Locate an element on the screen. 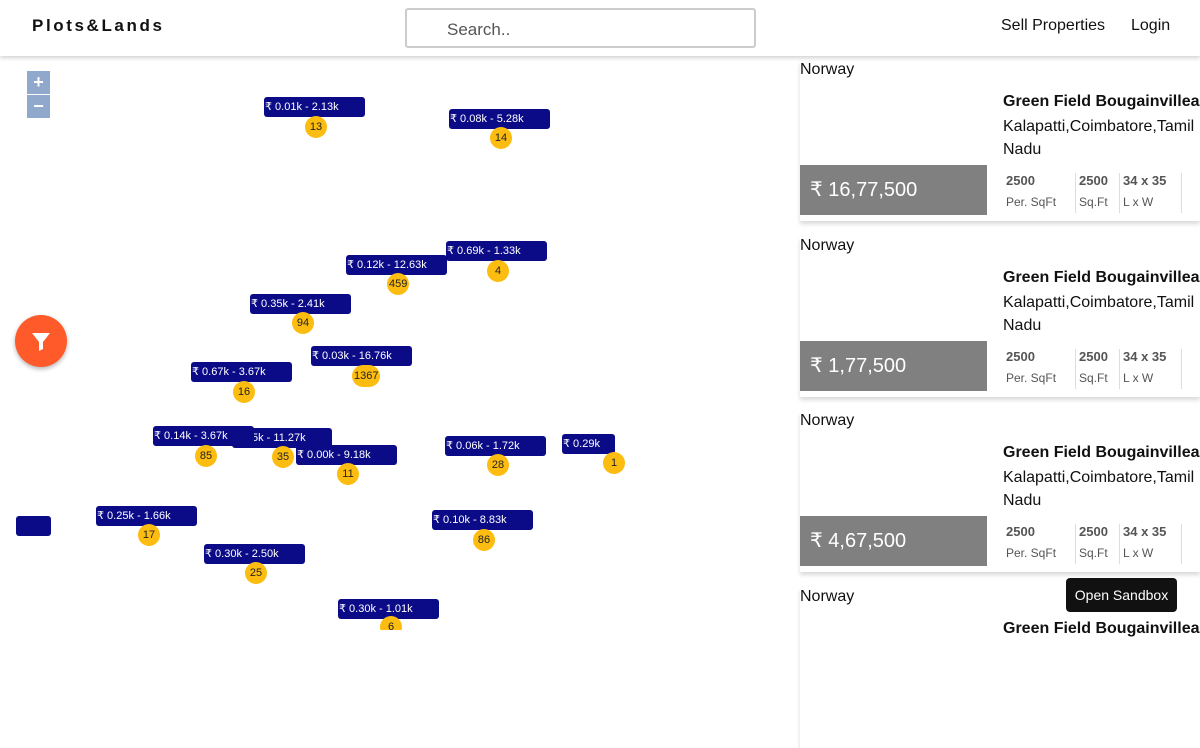 The image size is (1200, 748). listing-price: ₹ 16,77,500 is located at coordinates (893, 190).